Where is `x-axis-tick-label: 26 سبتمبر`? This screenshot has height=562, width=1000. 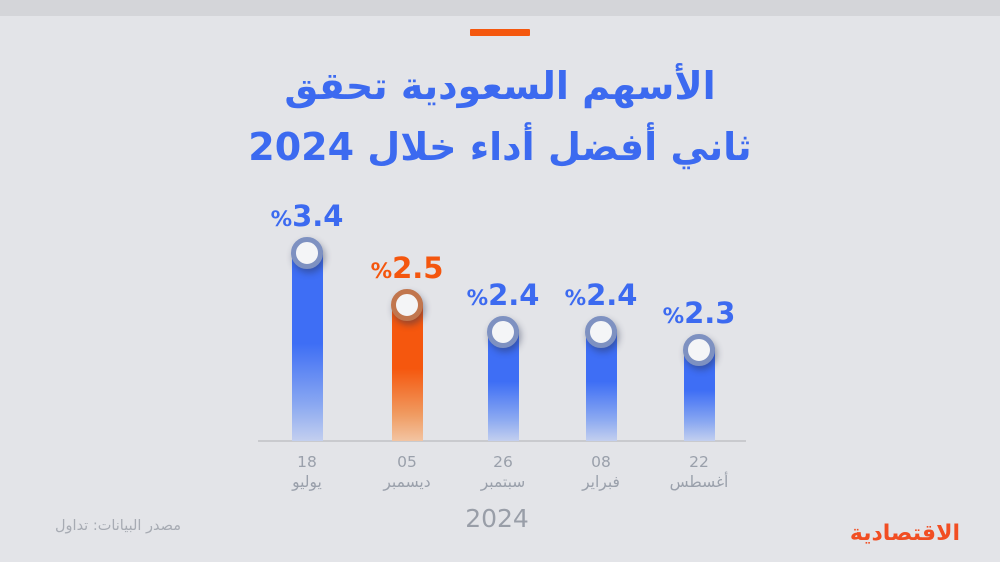 x-axis-tick-label: 26 سبتمبر is located at coordinates (503, 472).